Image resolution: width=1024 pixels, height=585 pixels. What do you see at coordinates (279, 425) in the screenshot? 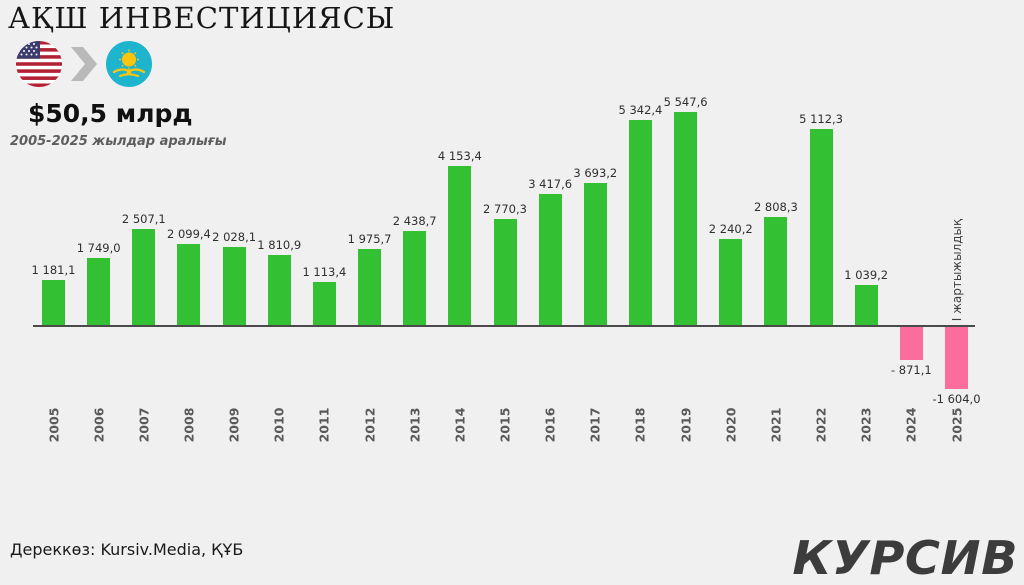
I see `year-label-2010: 2010` at bounding box center [279, 425].